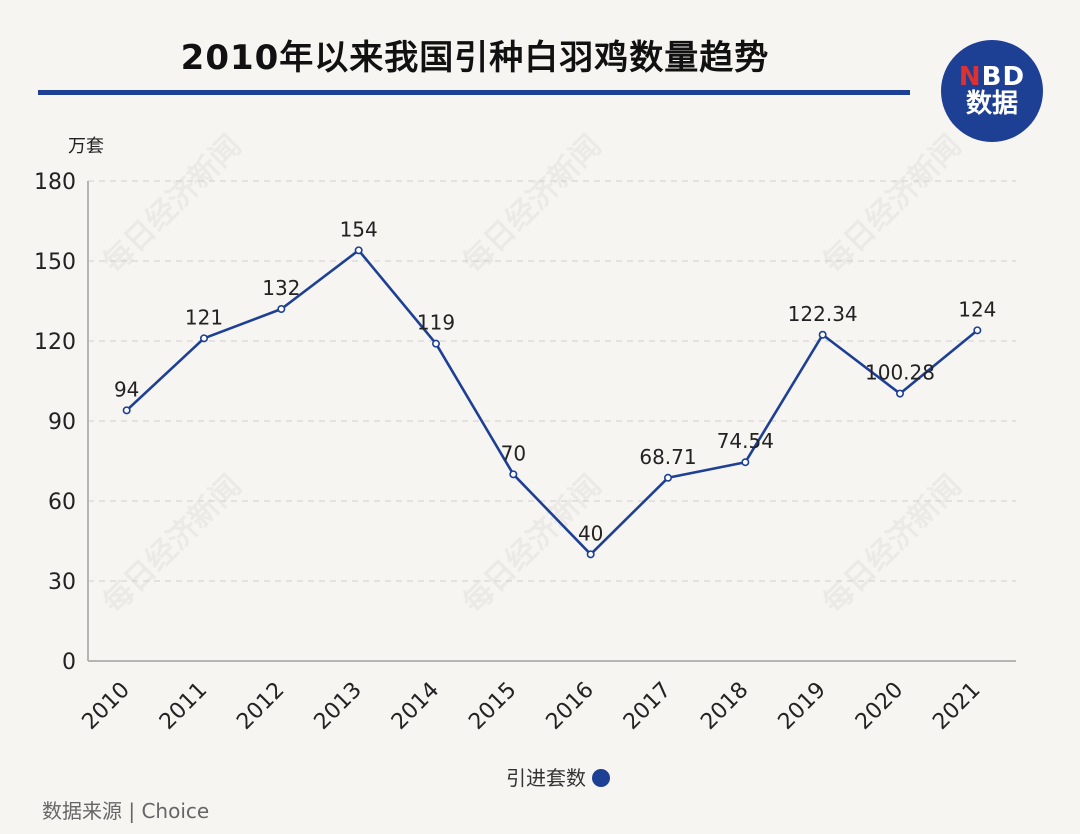 The width and height of the screenshot is (1080, 834). What do you see at coordinates (55, 342) in the screenshot?
I see `y-tick-label: 120` at bounding box center [55, 342].